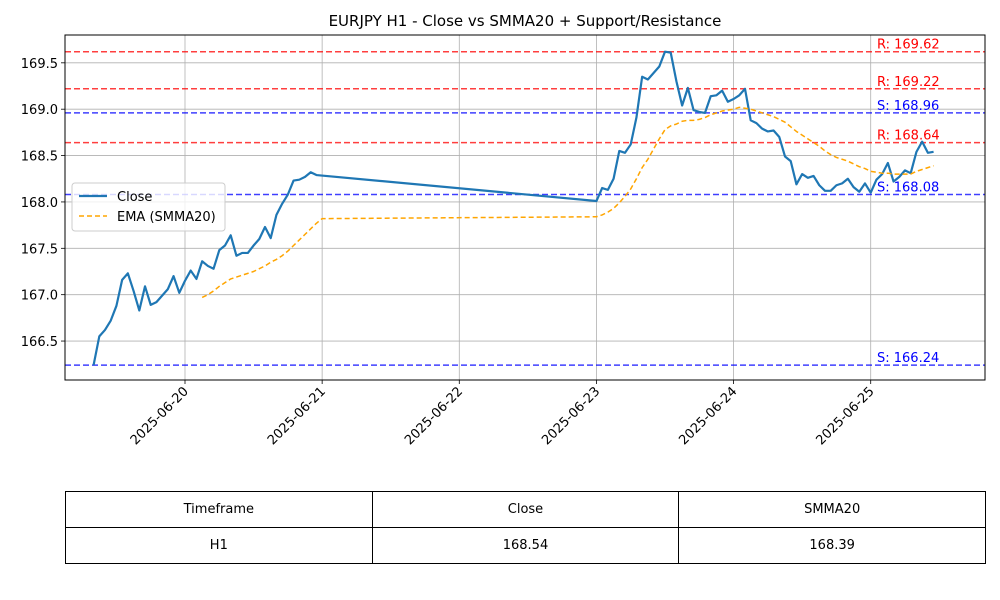 Image resolution: width=1000 pixels, height=600 pixels. I want to click on table-header-row: Timeframe Close SMMA20, so click(525, 509).